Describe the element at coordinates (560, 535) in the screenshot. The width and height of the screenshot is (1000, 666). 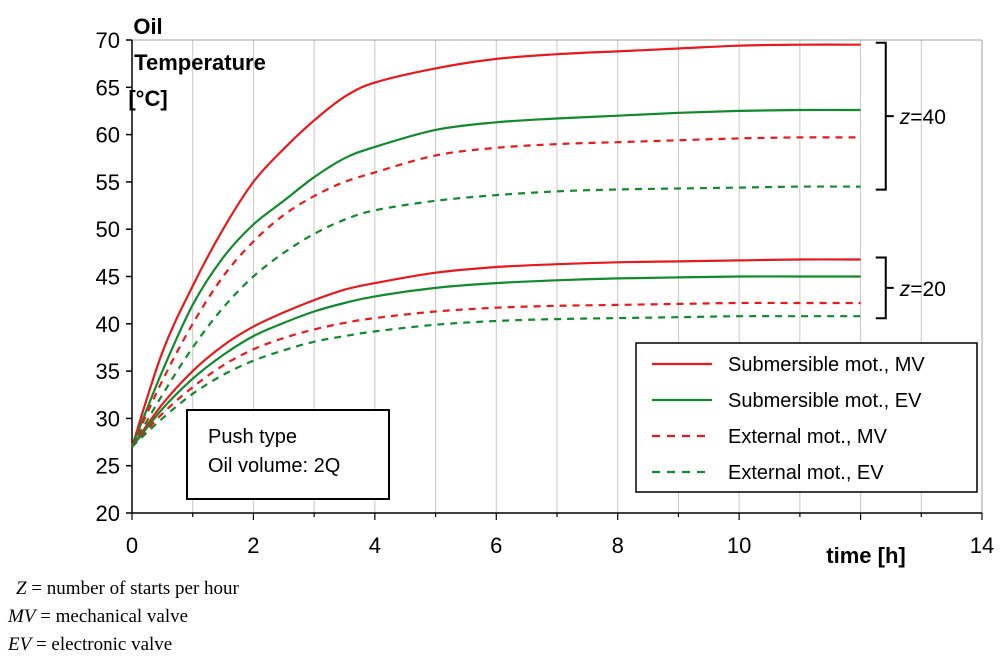
I see `x-axis: 0 2 4 6 8 10 14` at that location.